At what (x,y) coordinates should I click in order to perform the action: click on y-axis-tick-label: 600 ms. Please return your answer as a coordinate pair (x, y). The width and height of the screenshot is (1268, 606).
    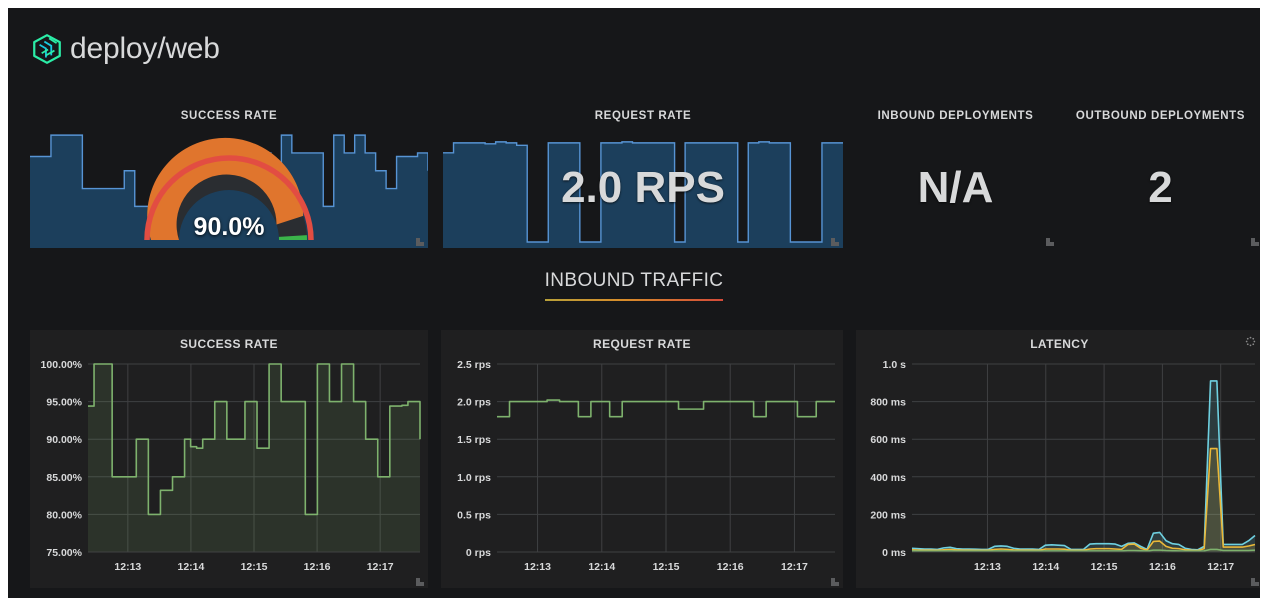
    Looking at the image, I should click on (888, 440).